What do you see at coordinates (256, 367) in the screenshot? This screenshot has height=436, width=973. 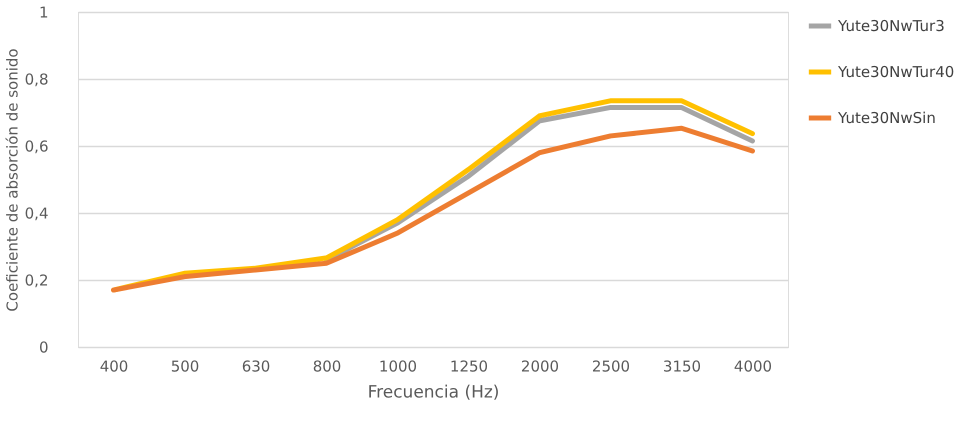 I see `x-tick-label: 630` at bounding box center [256, 367].